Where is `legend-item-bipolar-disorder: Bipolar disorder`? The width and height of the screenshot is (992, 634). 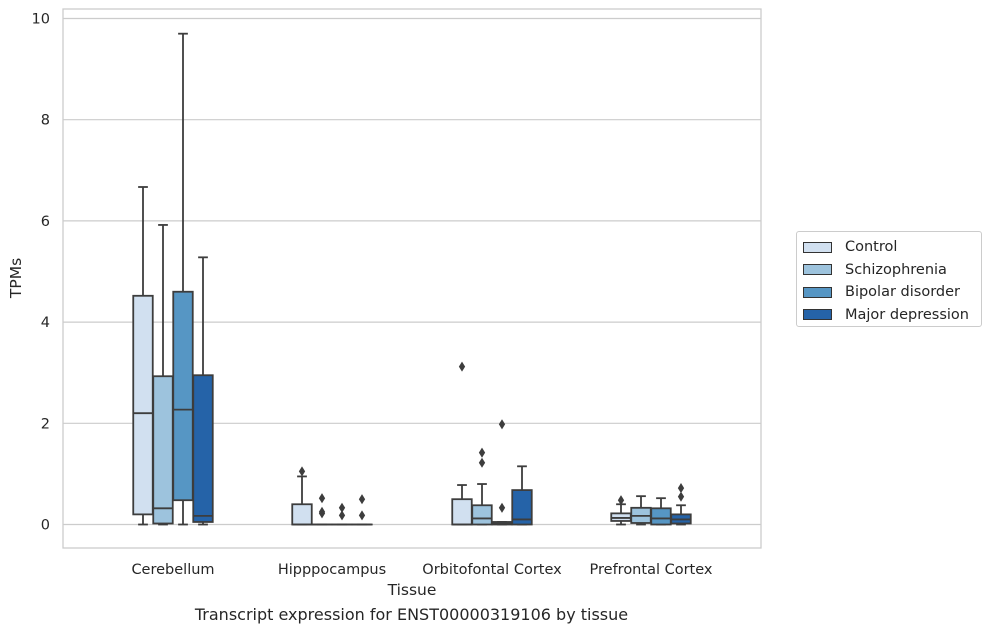
legend-item-bipolar-disorder: Bipolar disorder is located at coordinates (892, 292).